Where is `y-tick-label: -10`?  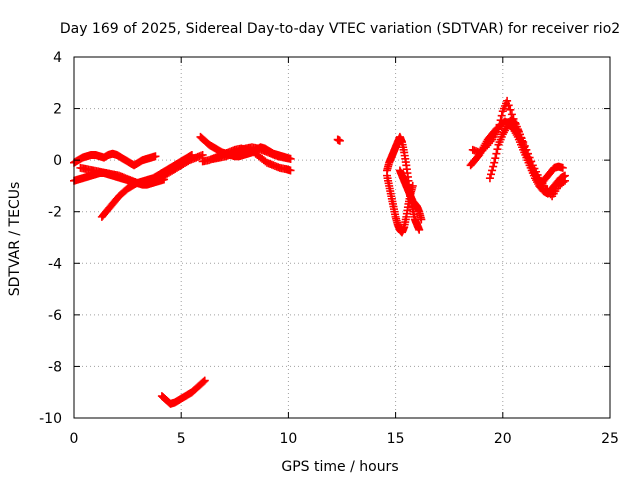
y-tick-label: -10 is located at coordinates (50, 419).